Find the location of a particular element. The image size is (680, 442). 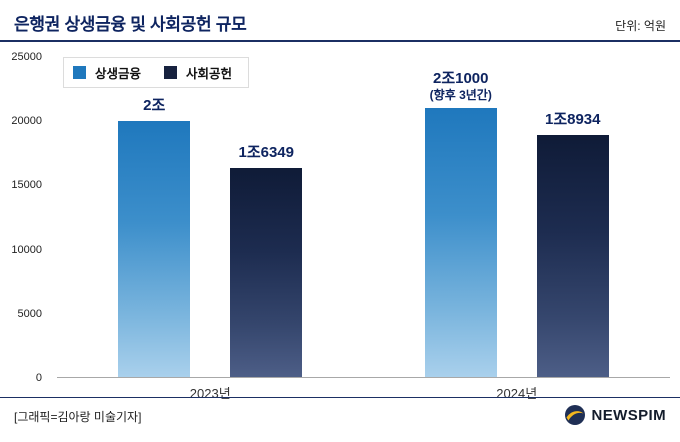

bar-2023-sahoegongheon is located at coordinates (266, 272).